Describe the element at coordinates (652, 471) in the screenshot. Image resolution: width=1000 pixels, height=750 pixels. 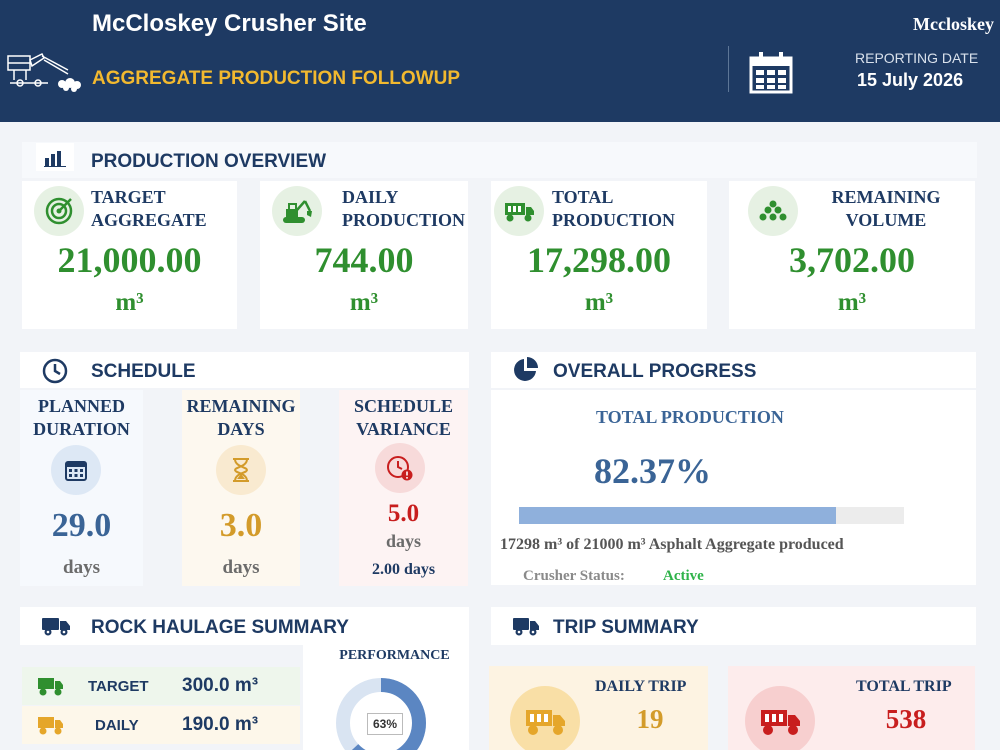
I see `progress-percent: 82.37%` at that location.